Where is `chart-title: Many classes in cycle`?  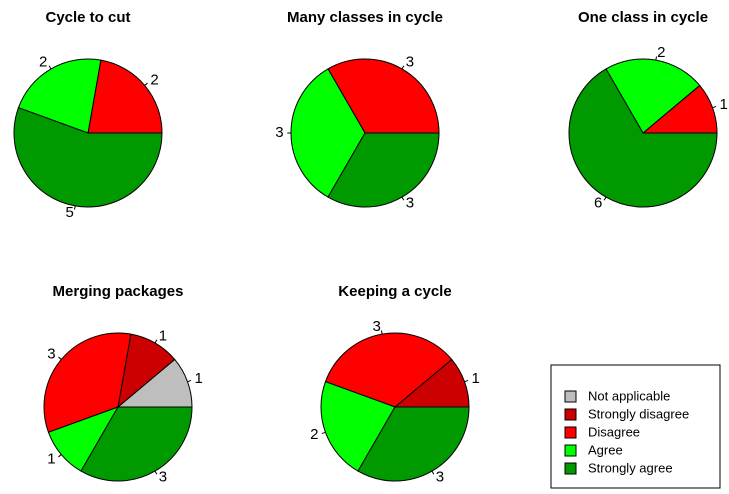
chart-title: Many classes in cycle is located at coordinates (365, 17).